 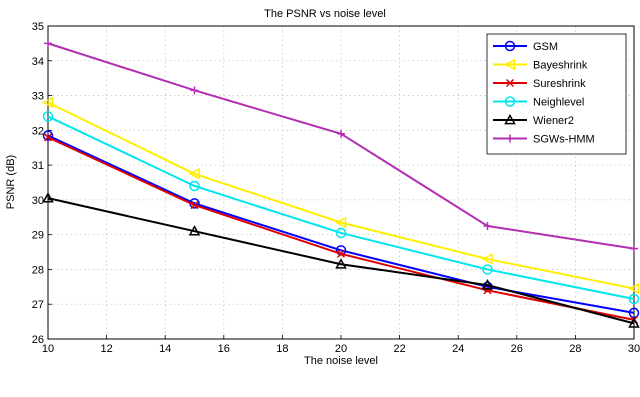 What do you see at coordinates (282, 349) in the screenshot?
I see `x-tick-label: 18` at bounding box center [282, 349].